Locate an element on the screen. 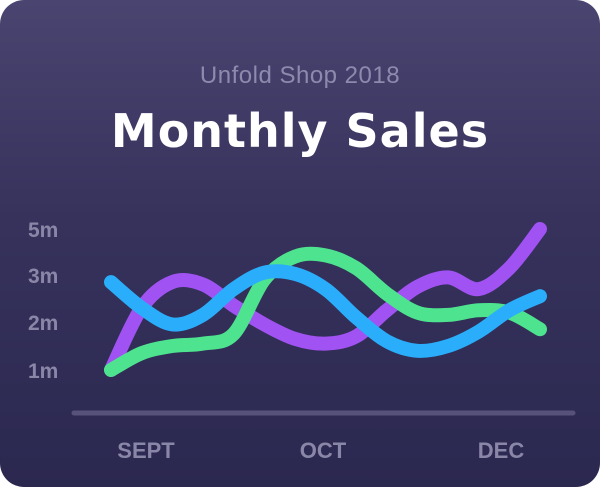 The image size is (600, 487). x-tick-sept: SEPT is located at coordinates (146, 450).